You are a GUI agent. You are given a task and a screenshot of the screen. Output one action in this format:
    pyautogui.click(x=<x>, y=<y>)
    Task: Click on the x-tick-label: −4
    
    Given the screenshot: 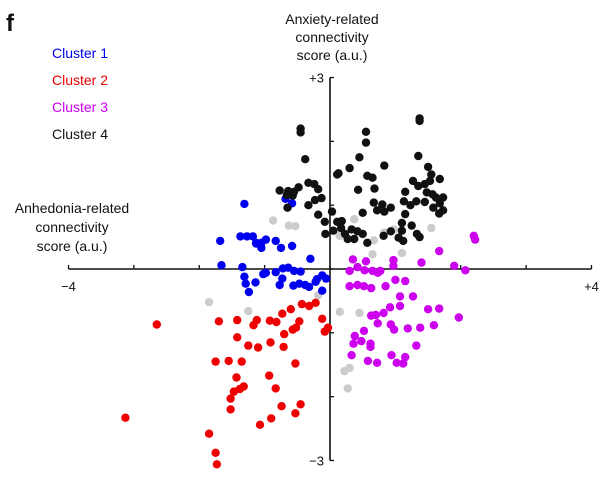 What is the action you would take?
    pyautogui.click(x=68, y=286)
    